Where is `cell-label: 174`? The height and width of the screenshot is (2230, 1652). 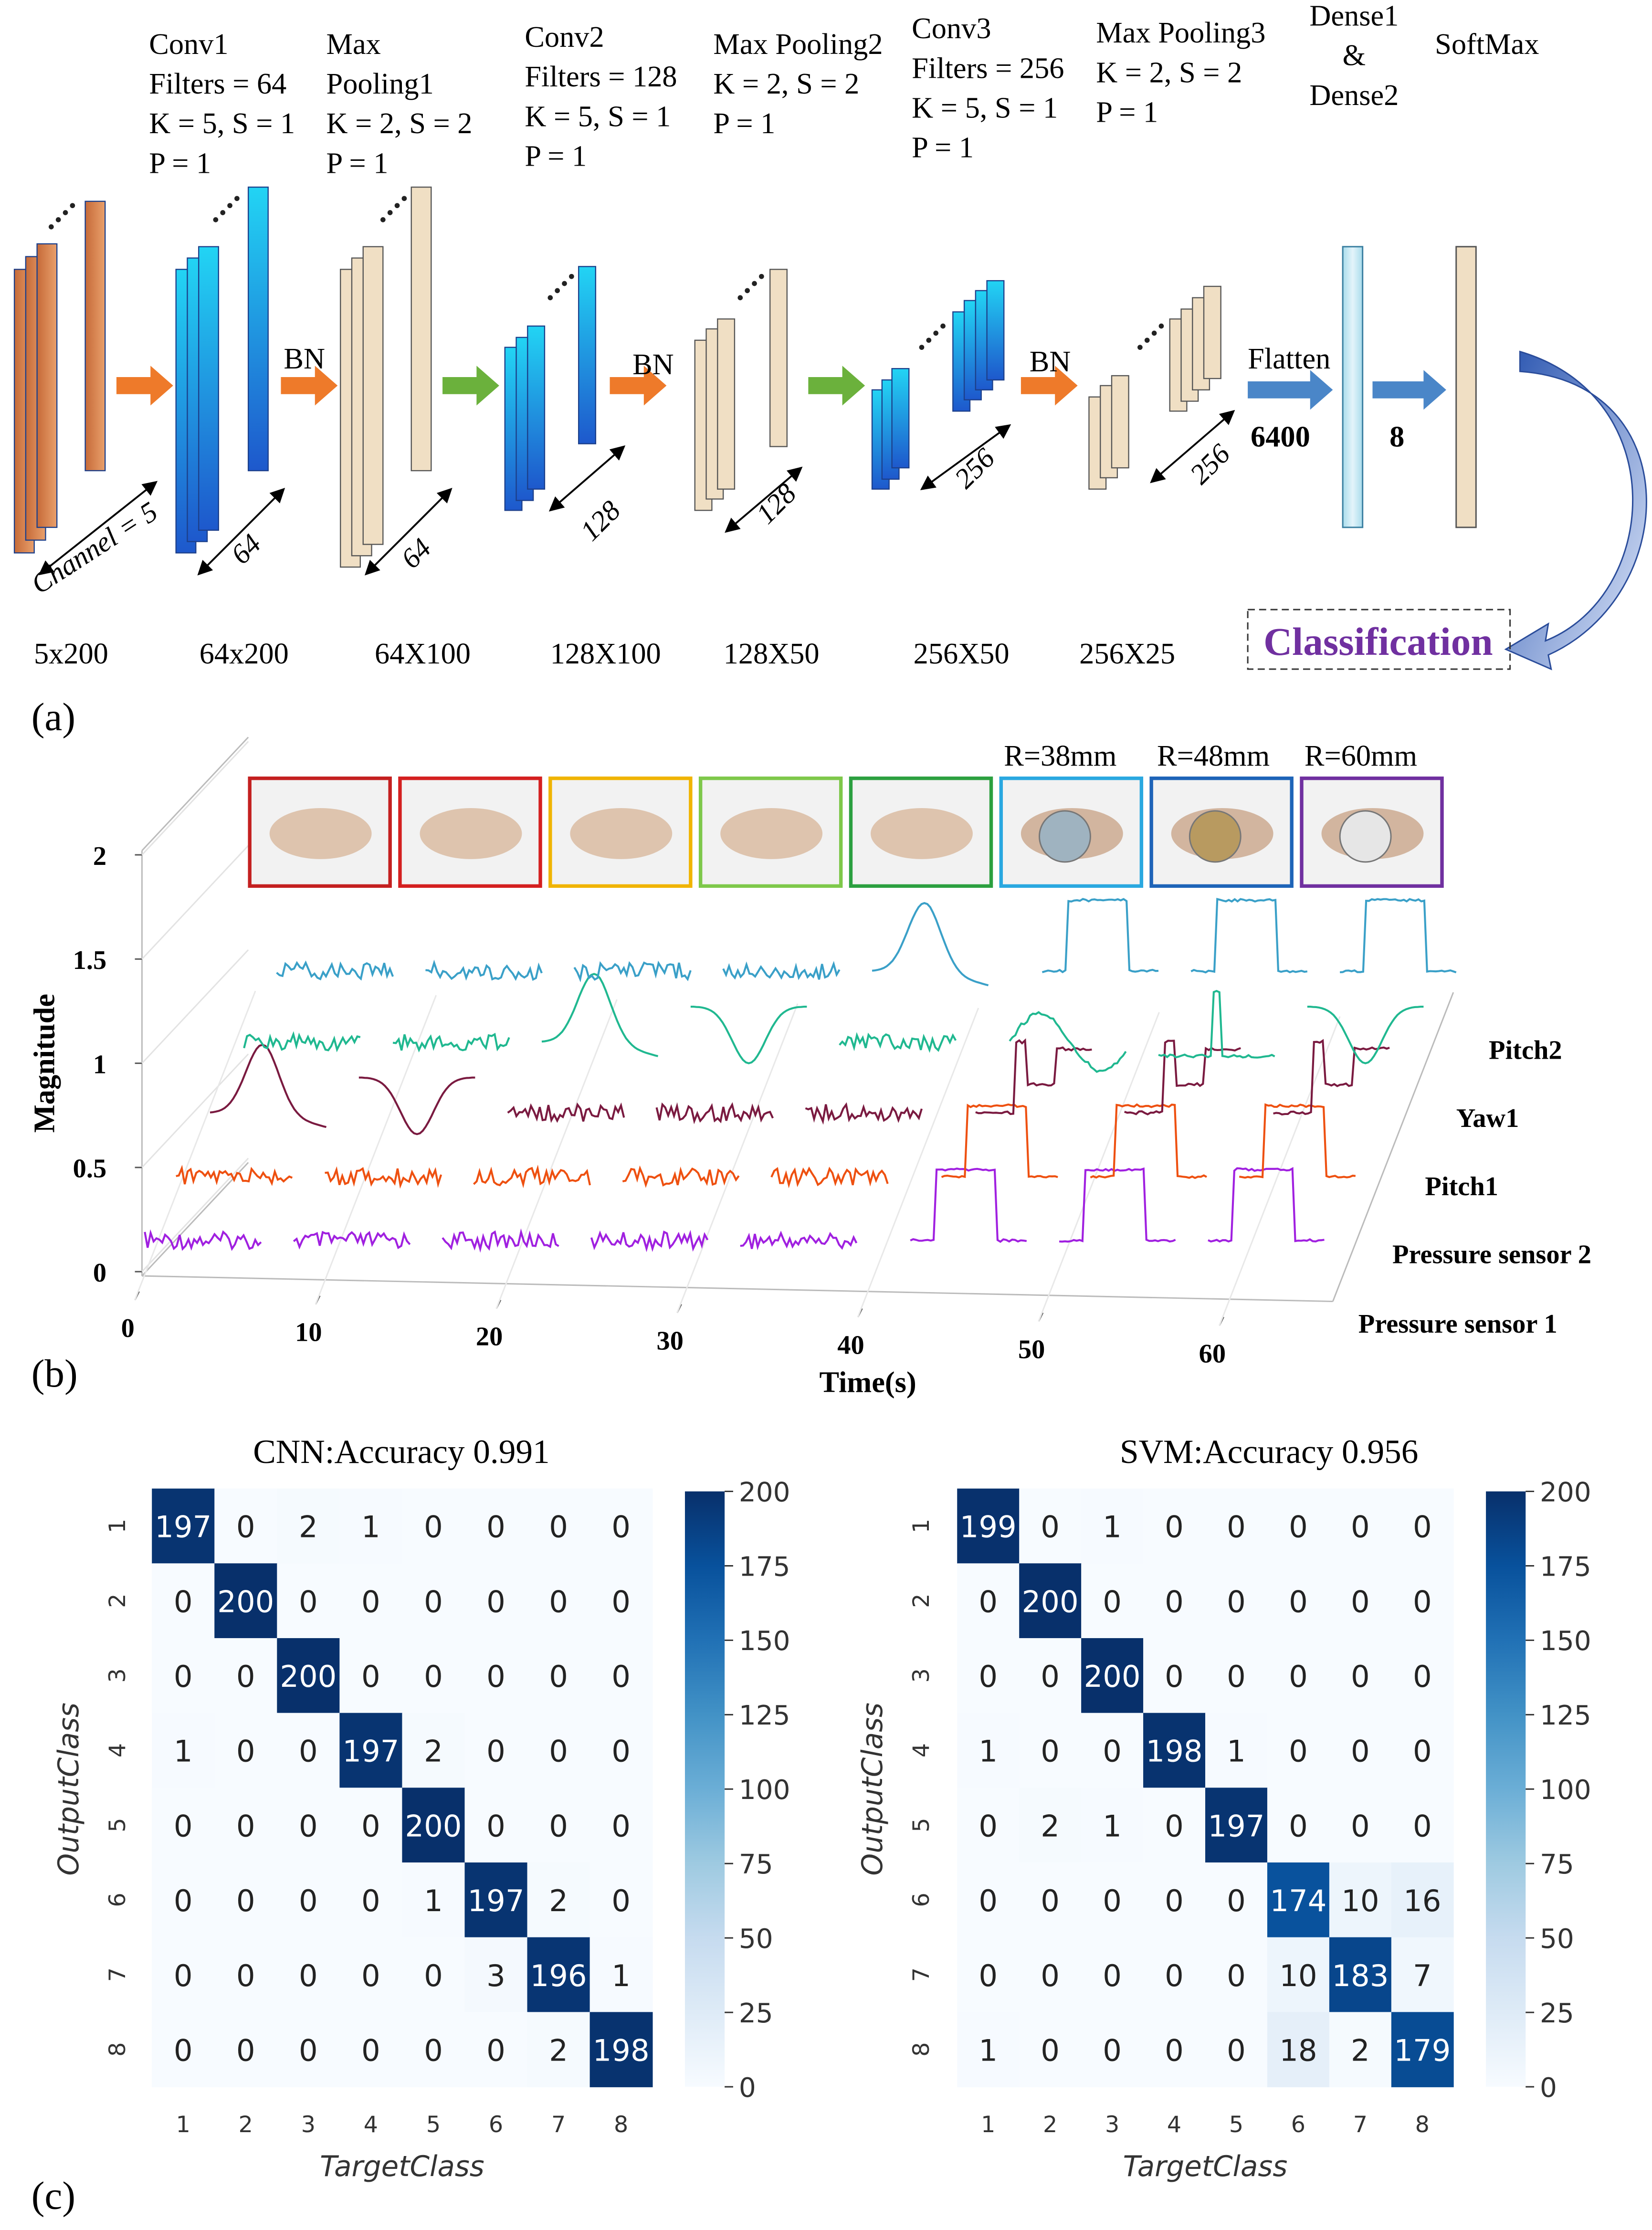 cell-label: 174 is located at coordinates (1298, 1900).